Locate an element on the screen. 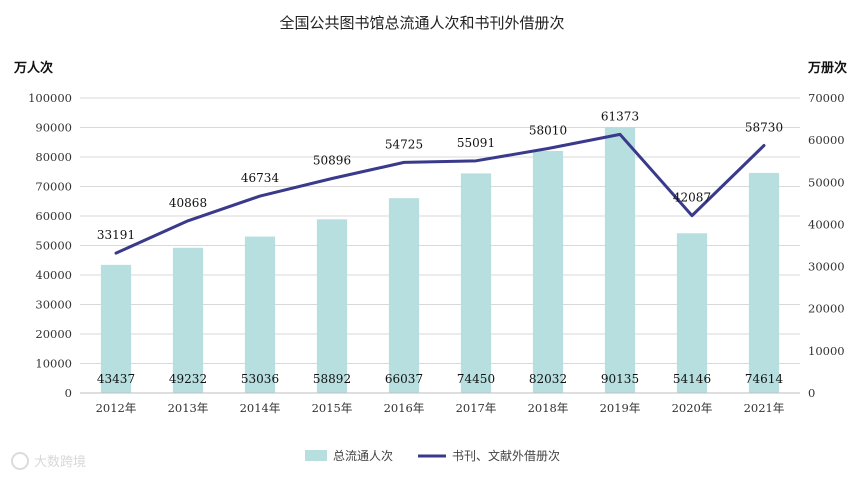 Image resolution: width=865 pixels, height=477 pixels. line-value-label: 46734 is located at coordinates (260, 178).